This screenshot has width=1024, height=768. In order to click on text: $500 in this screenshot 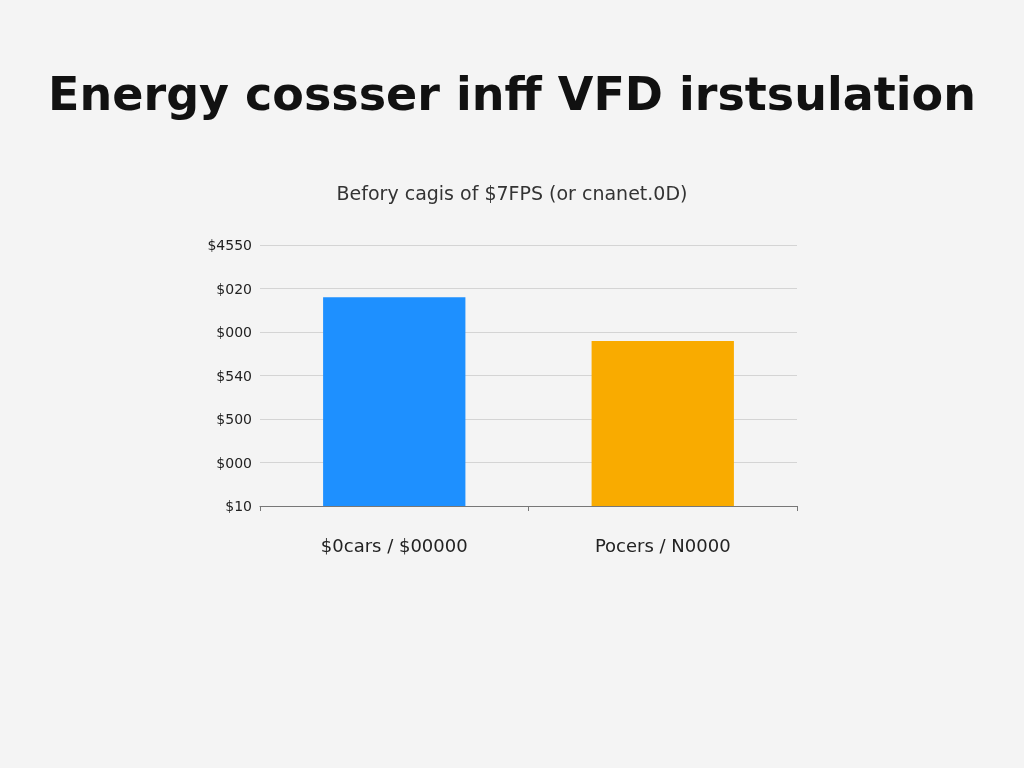, I will do `click(234, 419)`.